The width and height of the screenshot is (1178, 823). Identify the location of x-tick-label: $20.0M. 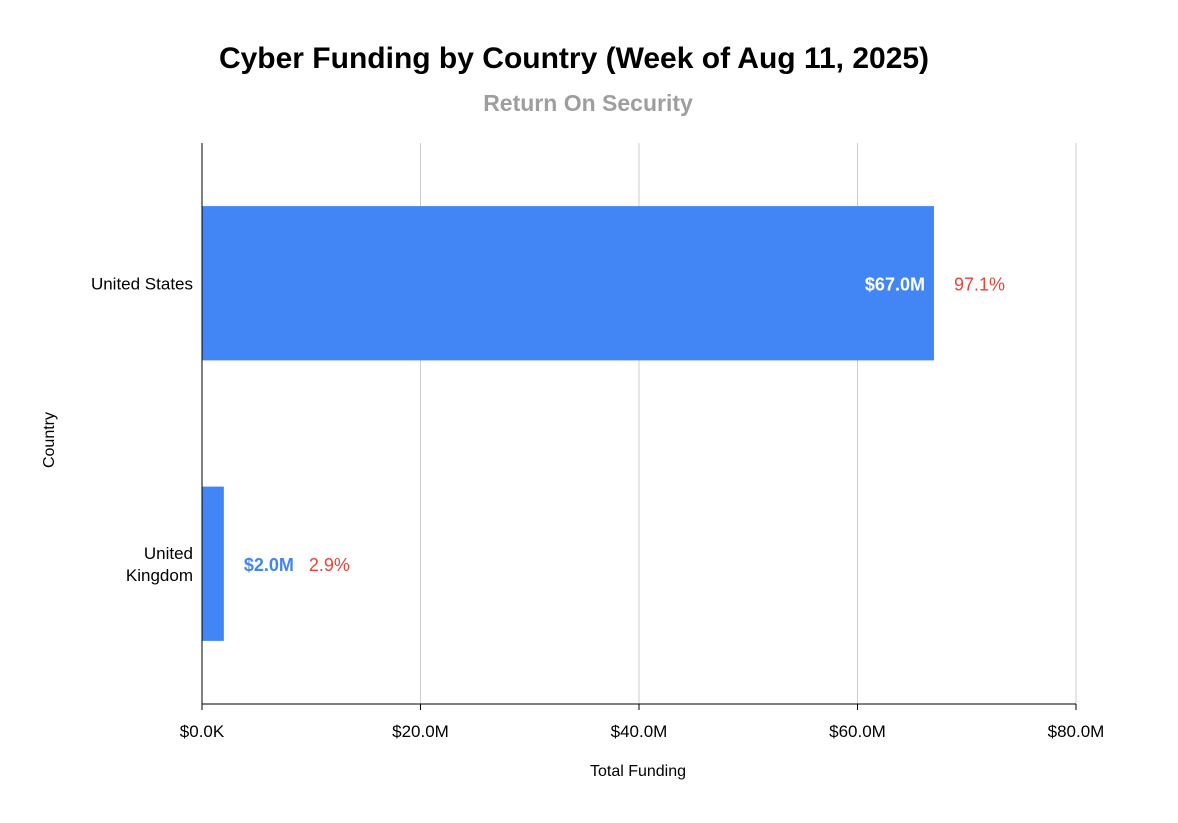
(420, 731).